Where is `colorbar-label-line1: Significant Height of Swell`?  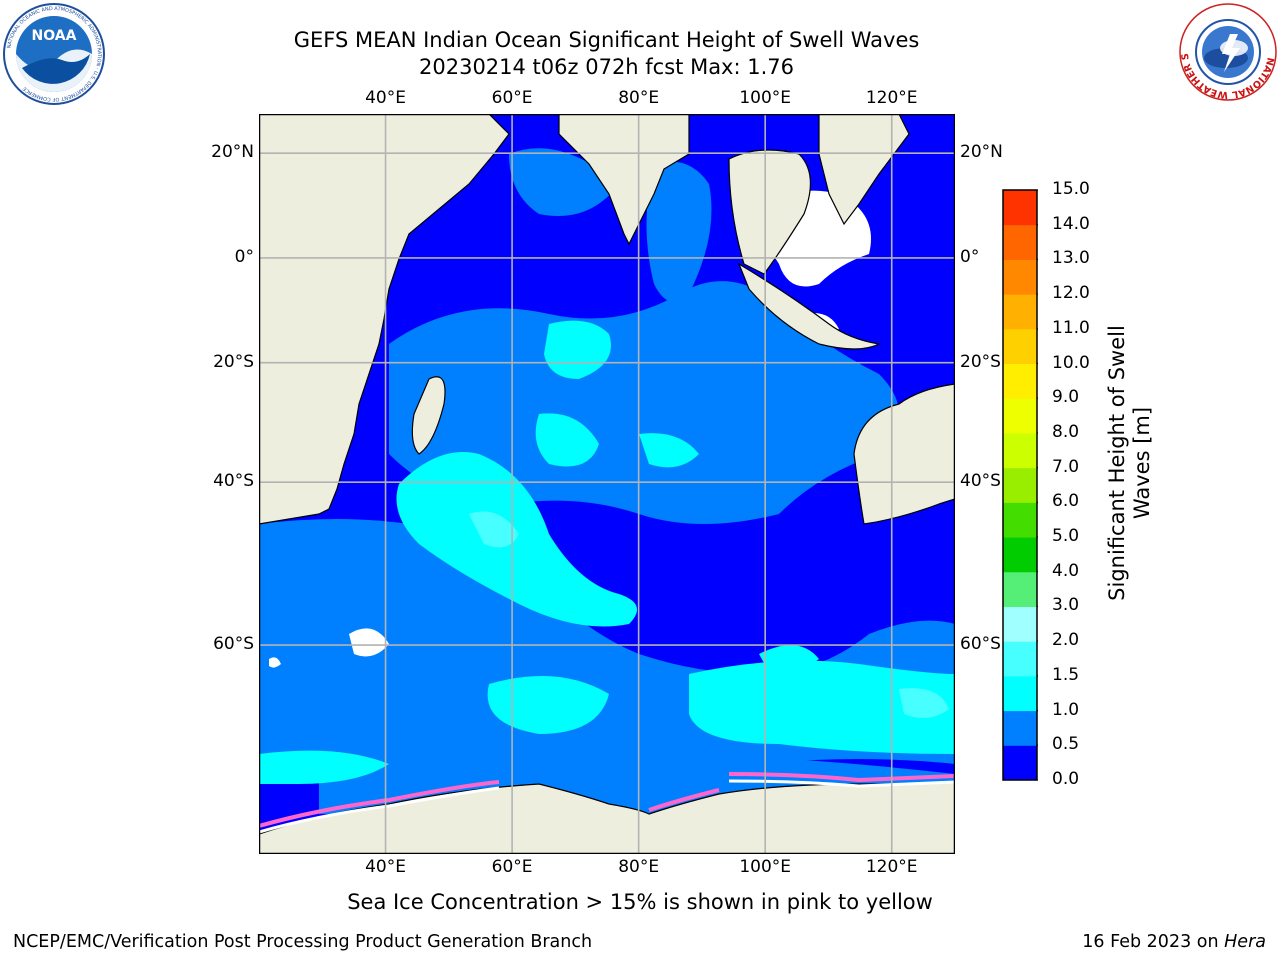
colorbar-label-line1: Significant Height of Swell is located at coordinates (1117, 463).